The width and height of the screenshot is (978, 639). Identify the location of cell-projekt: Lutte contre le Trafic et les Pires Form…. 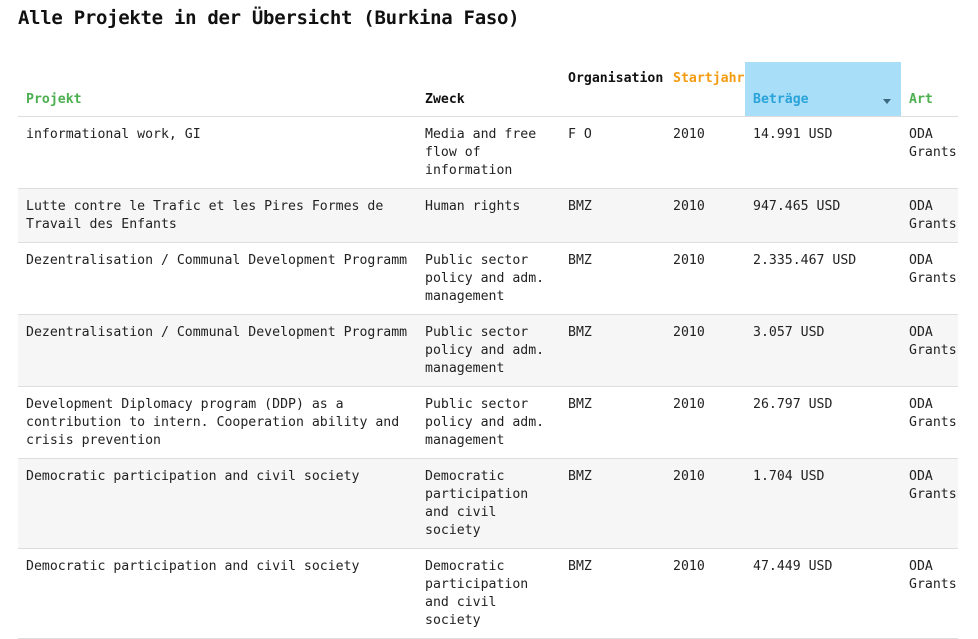
(217, 215).